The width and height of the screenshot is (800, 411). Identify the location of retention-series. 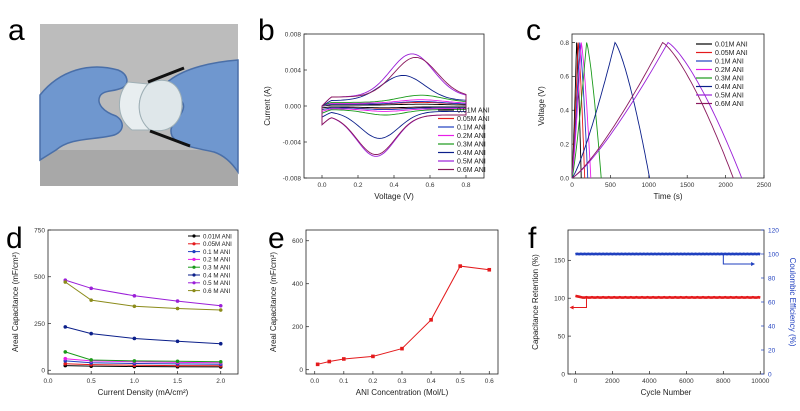
(668, 296).